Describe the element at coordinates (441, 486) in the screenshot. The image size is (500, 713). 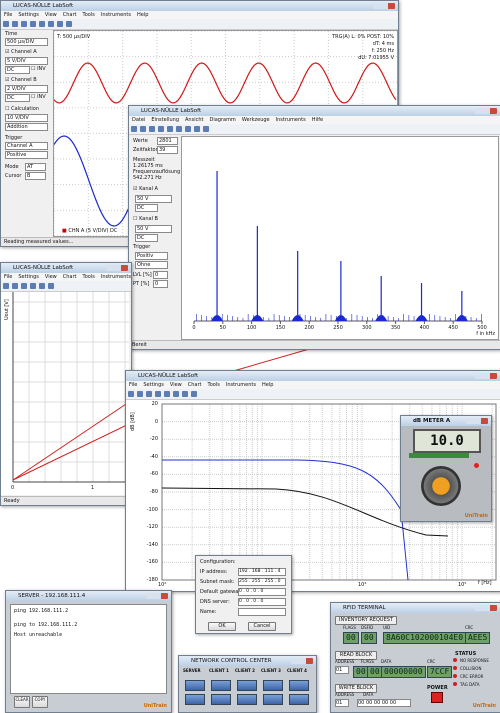
I see `dial` at that location.